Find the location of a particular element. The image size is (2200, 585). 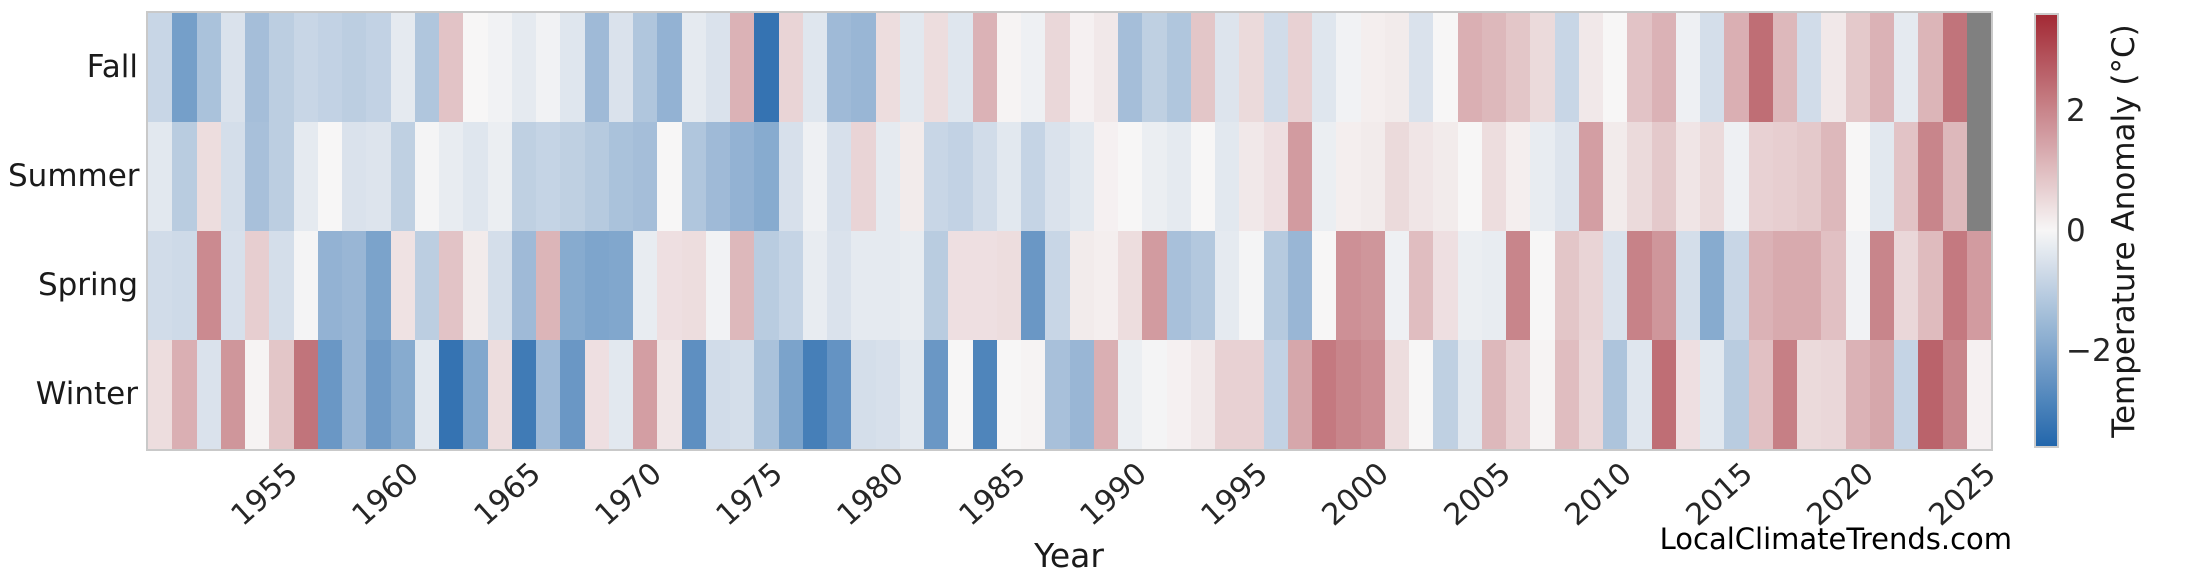

x-tick-label: 1975 is located at coordinates (749, 495).